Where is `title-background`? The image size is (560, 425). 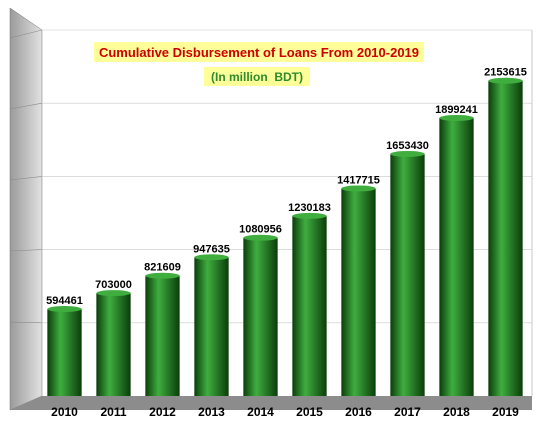
title-background is located at coordinates (259, 52).